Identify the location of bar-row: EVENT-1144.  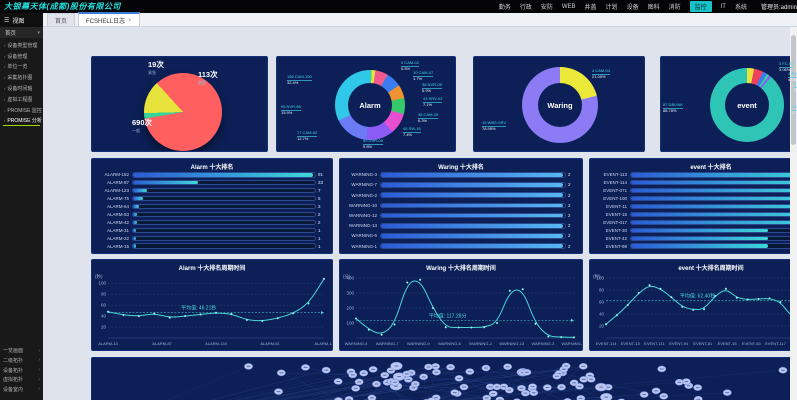
(695, 182).